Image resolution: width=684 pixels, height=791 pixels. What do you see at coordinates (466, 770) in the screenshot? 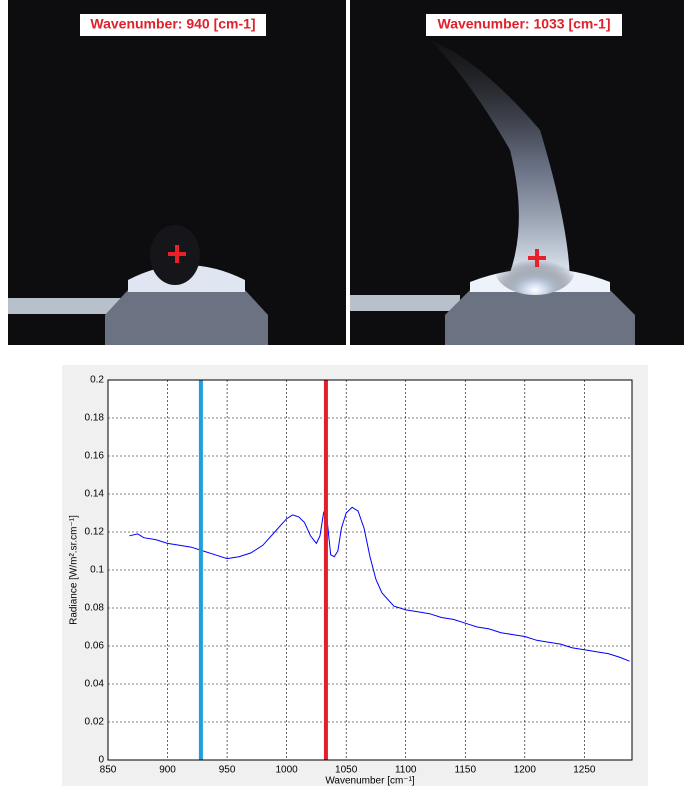
I see `x-tick-label: 1150` at bounding box center [466, 770].